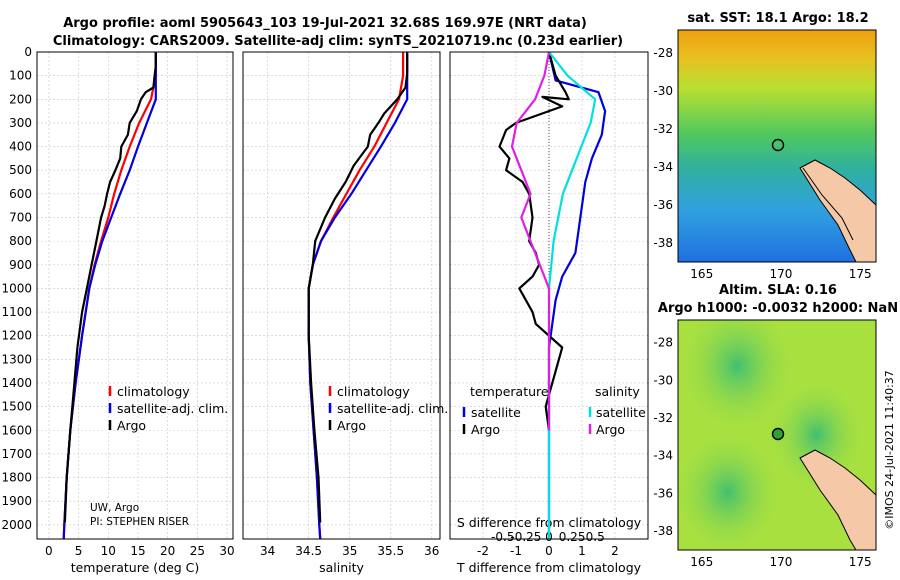 The width and height of the screenshot is (900, 580). What do you see at coordinates (167, 551) in the screenshot?
I see `x-tick-label: 20` at bounding box center [167, 551].